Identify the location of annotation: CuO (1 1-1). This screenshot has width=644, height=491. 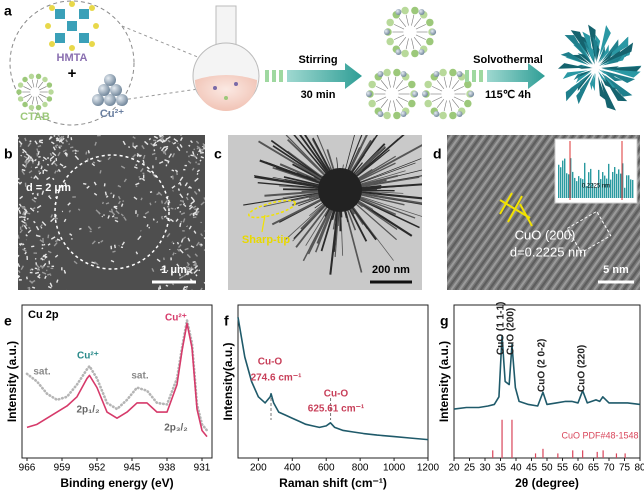
(501, 328).